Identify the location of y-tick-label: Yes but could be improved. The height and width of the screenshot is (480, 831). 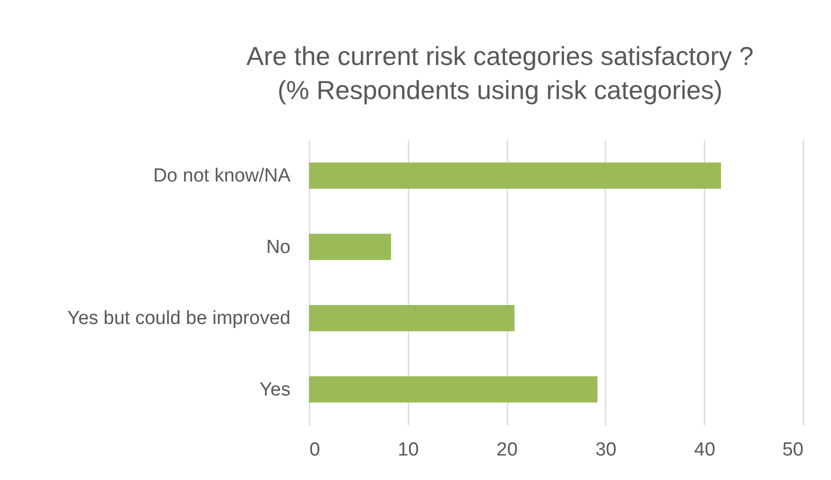
(178, 319).